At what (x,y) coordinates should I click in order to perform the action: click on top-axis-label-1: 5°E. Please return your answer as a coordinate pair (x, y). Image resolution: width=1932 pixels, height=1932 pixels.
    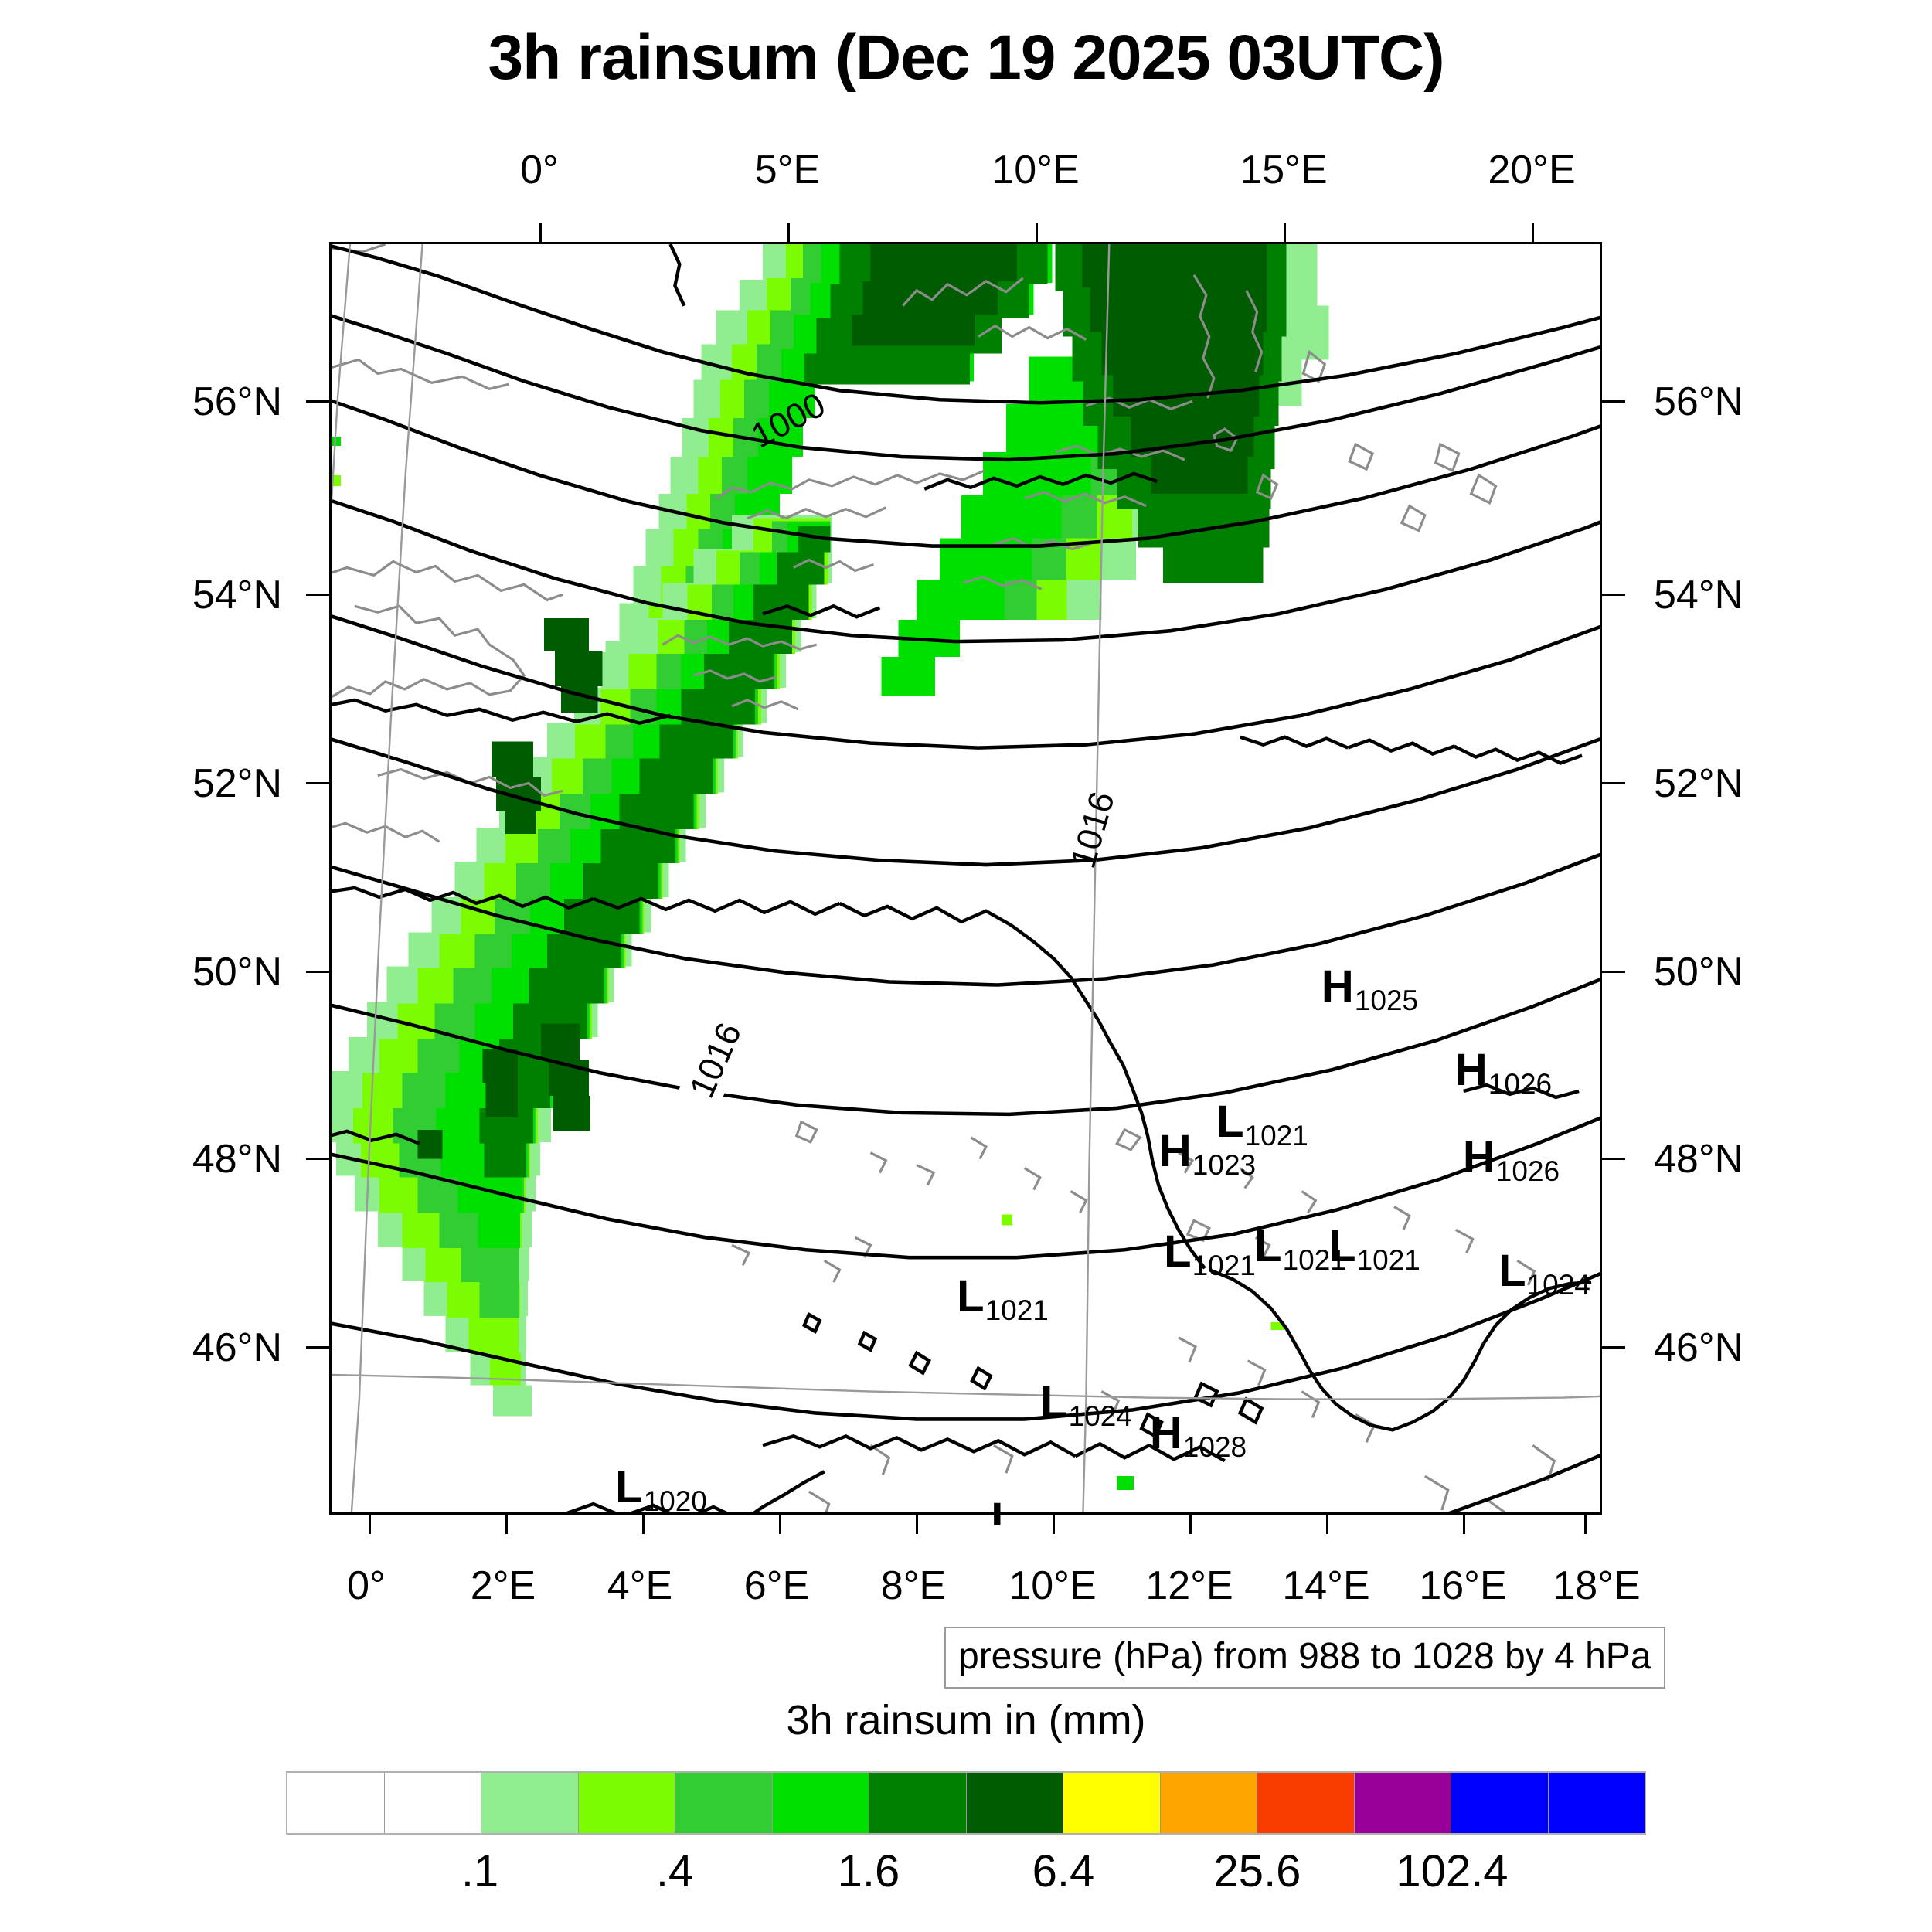
    Looking at the image, I should click on (788, 170).